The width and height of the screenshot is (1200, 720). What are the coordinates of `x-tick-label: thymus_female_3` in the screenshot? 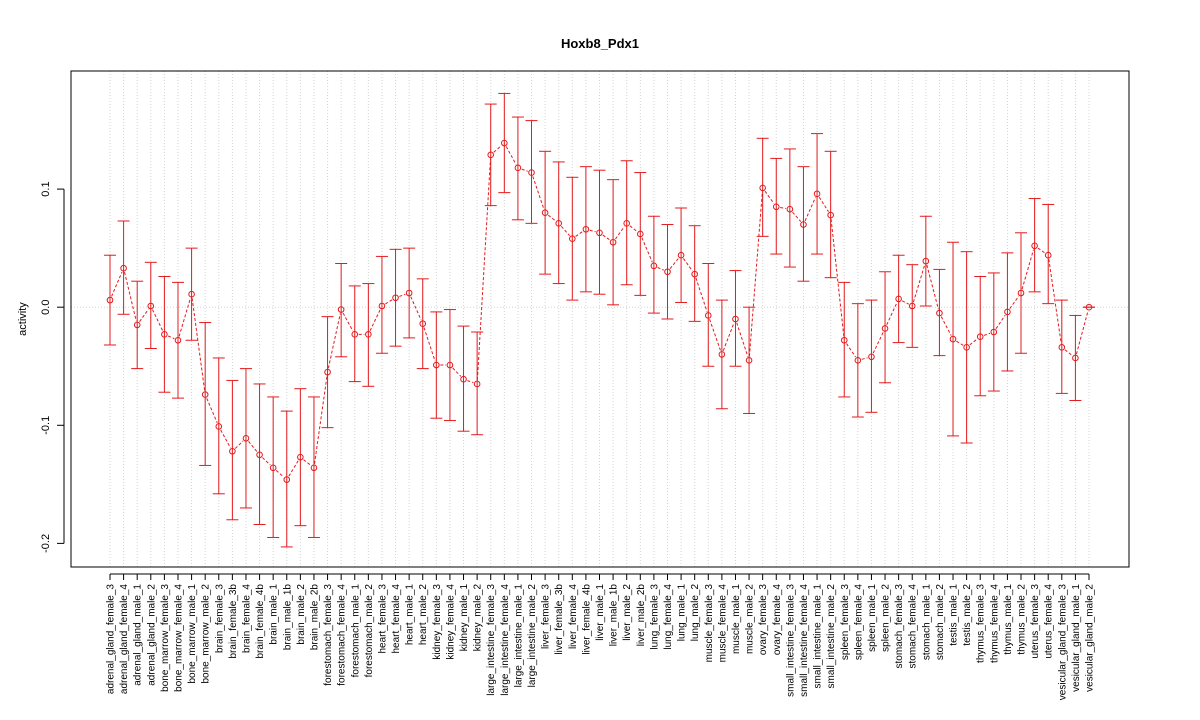 It's located at (981, 623).